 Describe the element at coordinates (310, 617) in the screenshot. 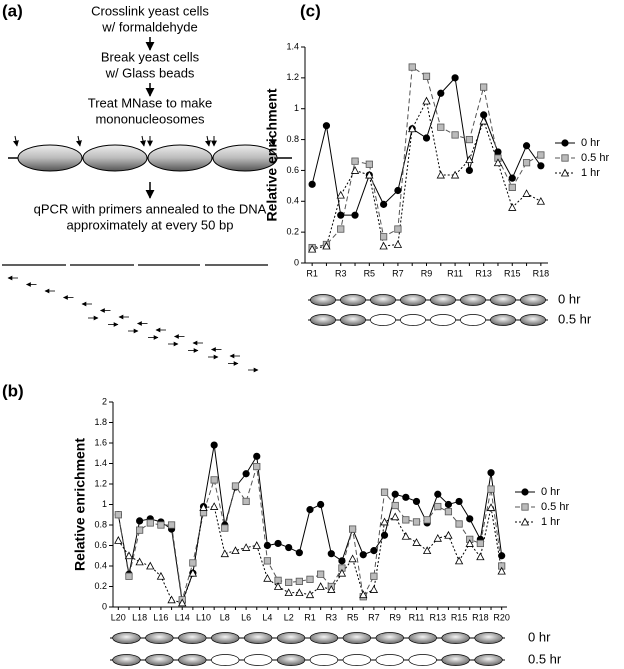

I see `x-tick-label: R1` at that location.